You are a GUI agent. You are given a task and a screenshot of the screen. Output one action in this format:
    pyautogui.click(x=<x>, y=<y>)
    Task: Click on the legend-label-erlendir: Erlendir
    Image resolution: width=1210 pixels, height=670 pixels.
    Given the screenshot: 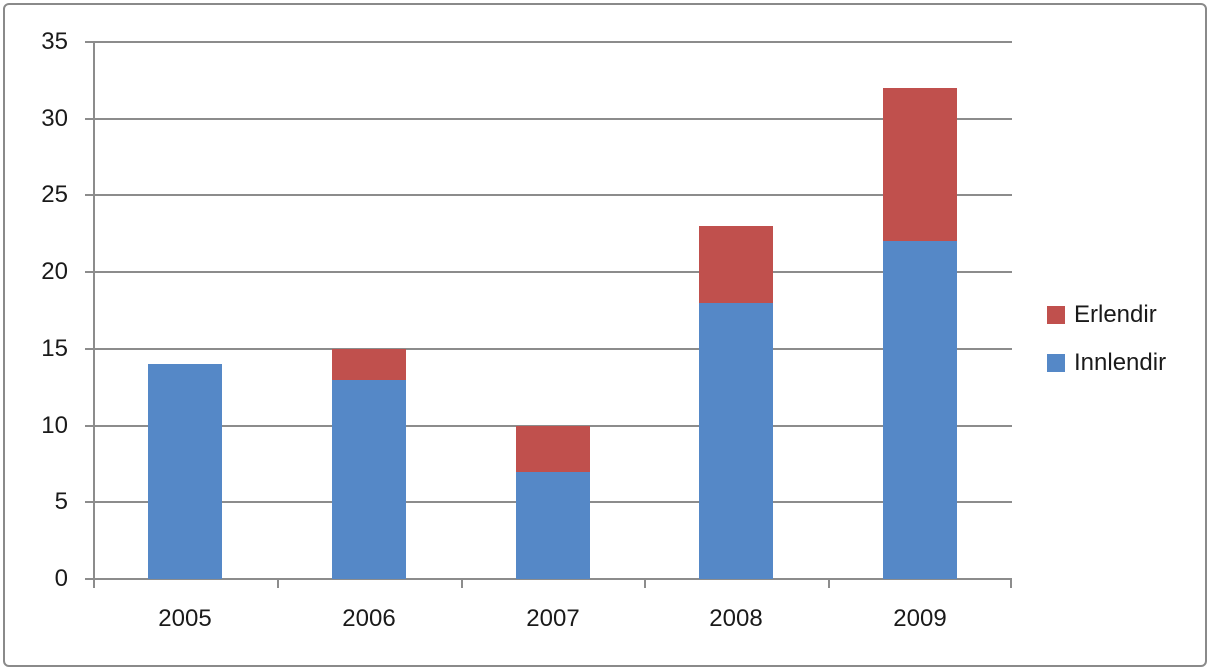 What is the action you would take?
    pyautogui.click(x=1115, y=314)
    